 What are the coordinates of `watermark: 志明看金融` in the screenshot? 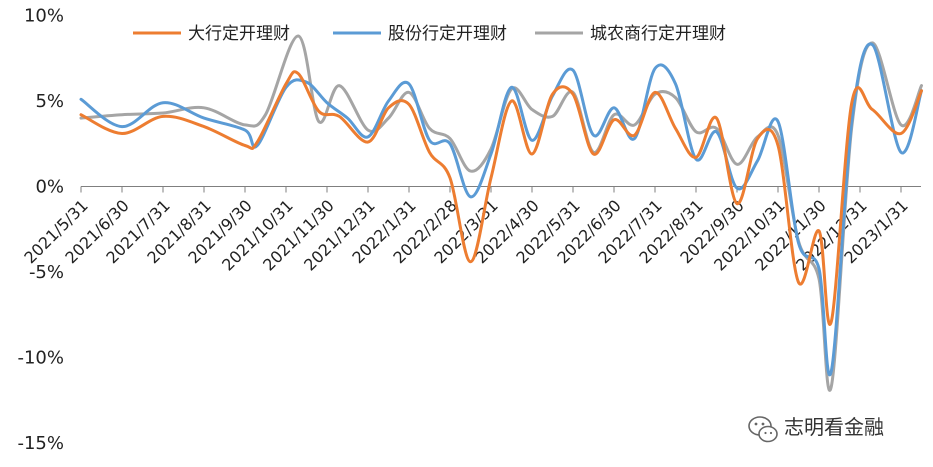 It's located at (816, 429).